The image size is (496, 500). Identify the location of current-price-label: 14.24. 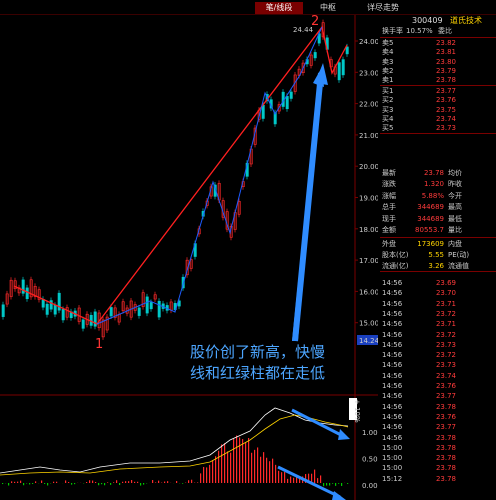
(368, 341).